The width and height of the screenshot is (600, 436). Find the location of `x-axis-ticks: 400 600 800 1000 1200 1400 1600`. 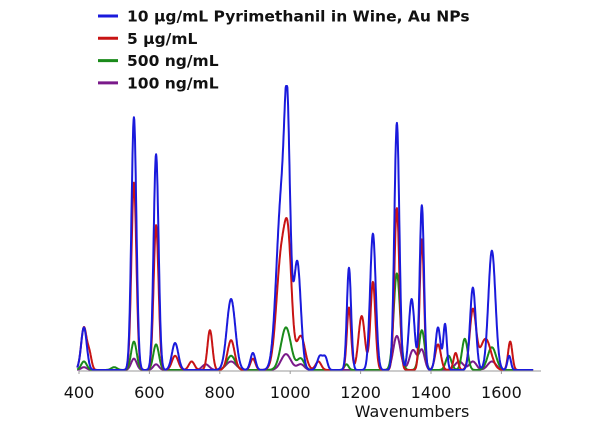

x-axis-ticks: 400 600 800 1000 1200 1400 1600 is located at coordinates (293, 386).